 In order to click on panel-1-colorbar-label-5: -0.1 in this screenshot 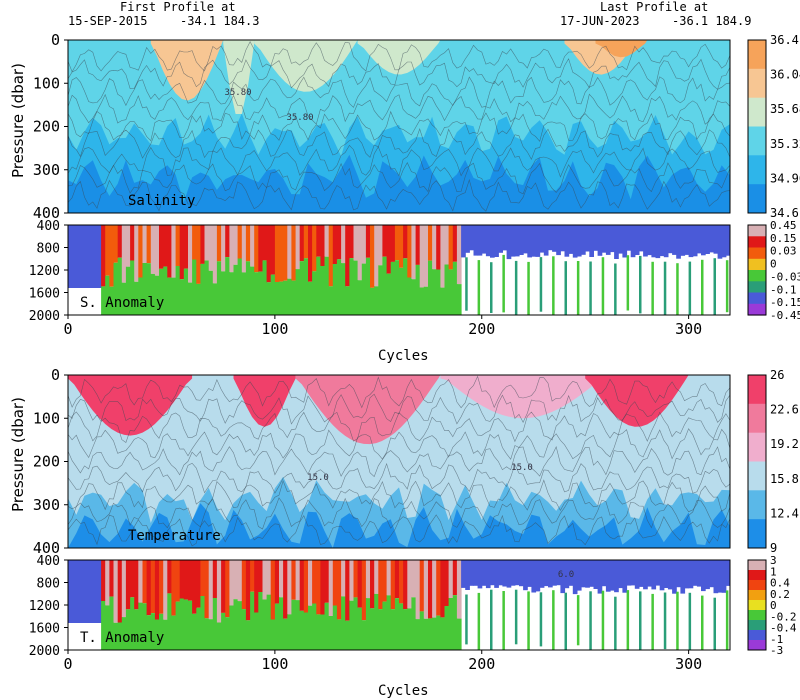, I will do `click(783, 289)`.